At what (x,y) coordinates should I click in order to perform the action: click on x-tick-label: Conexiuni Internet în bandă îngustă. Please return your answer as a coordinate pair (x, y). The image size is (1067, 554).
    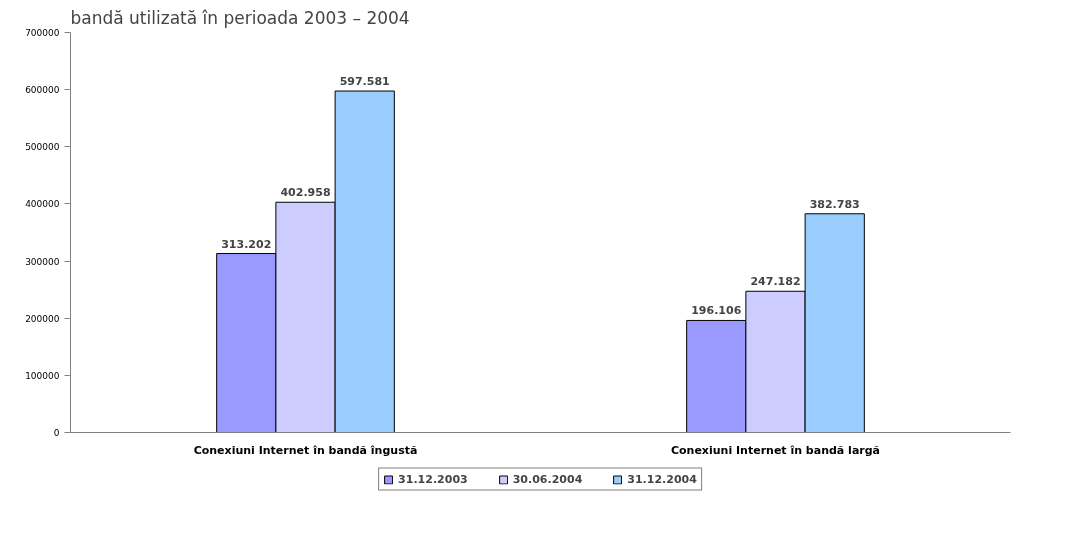
    Looking at the image, I should click on (305, 450).